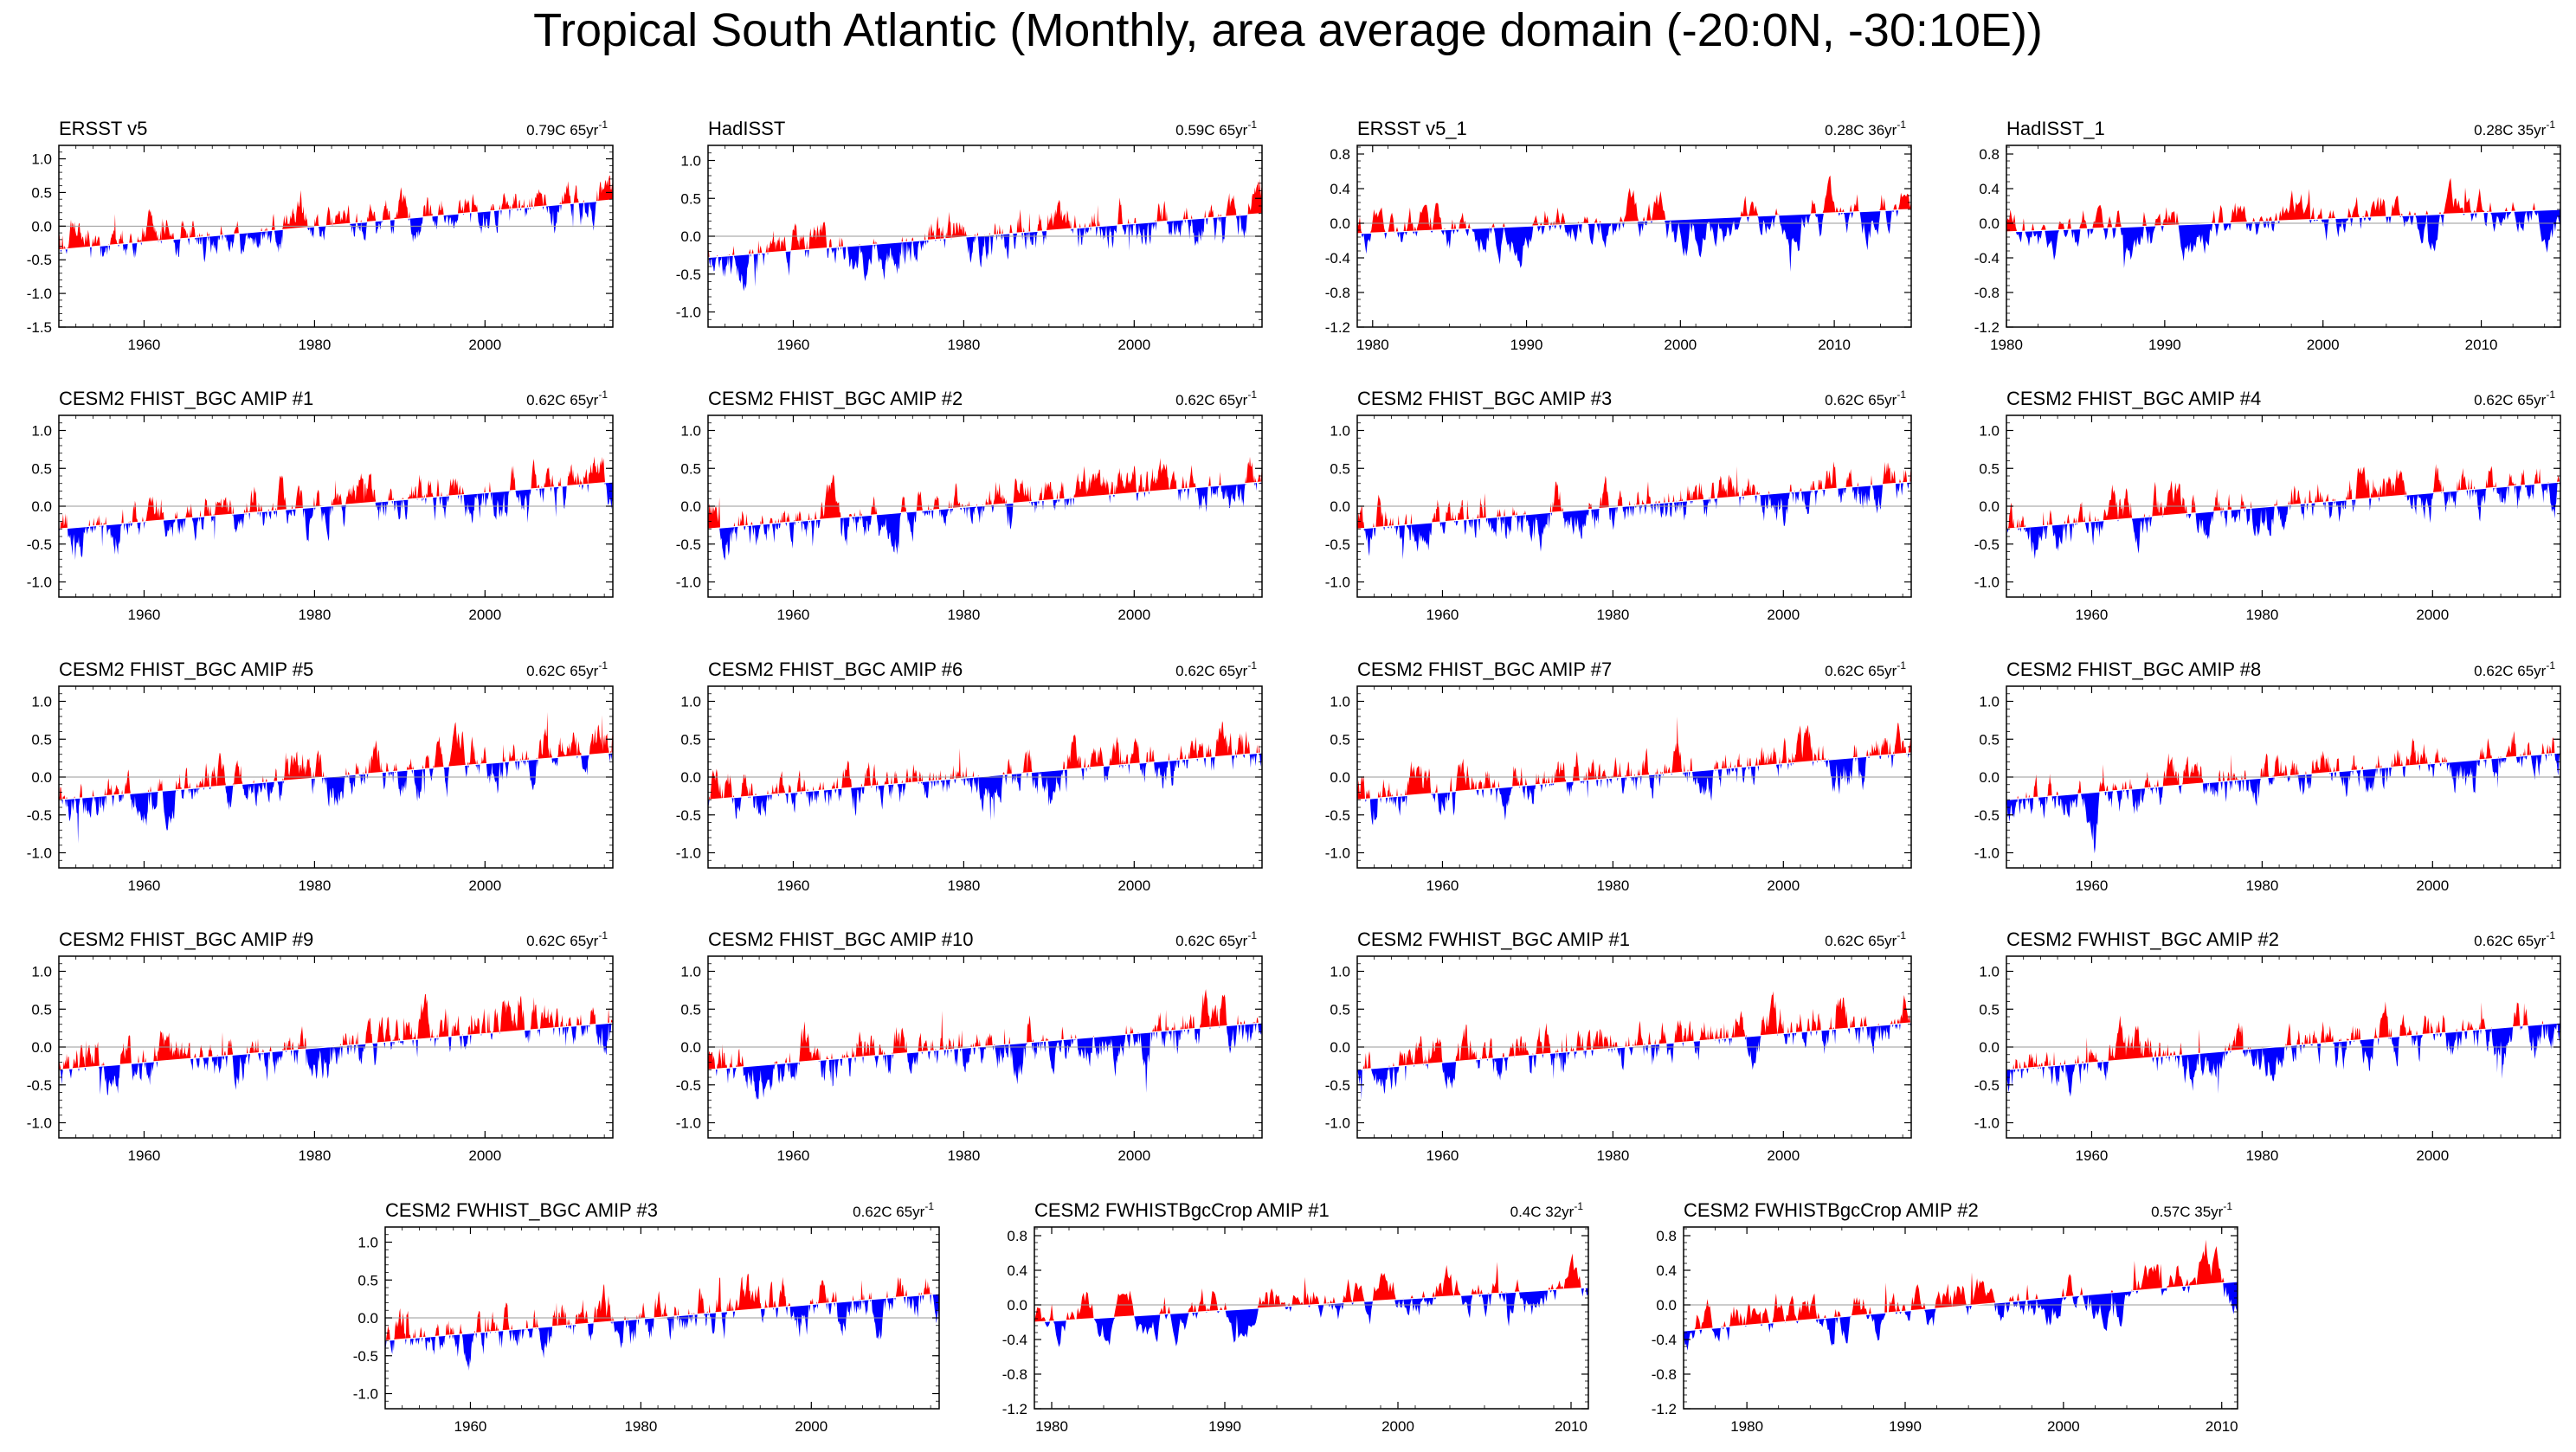 This screenshot has width=2576, height=1452. What do you see at coordinates (2514, 128) in the screenshot?
I see `trend-label: 0.28C 35yr-1` at bounding box center [2514, 128].